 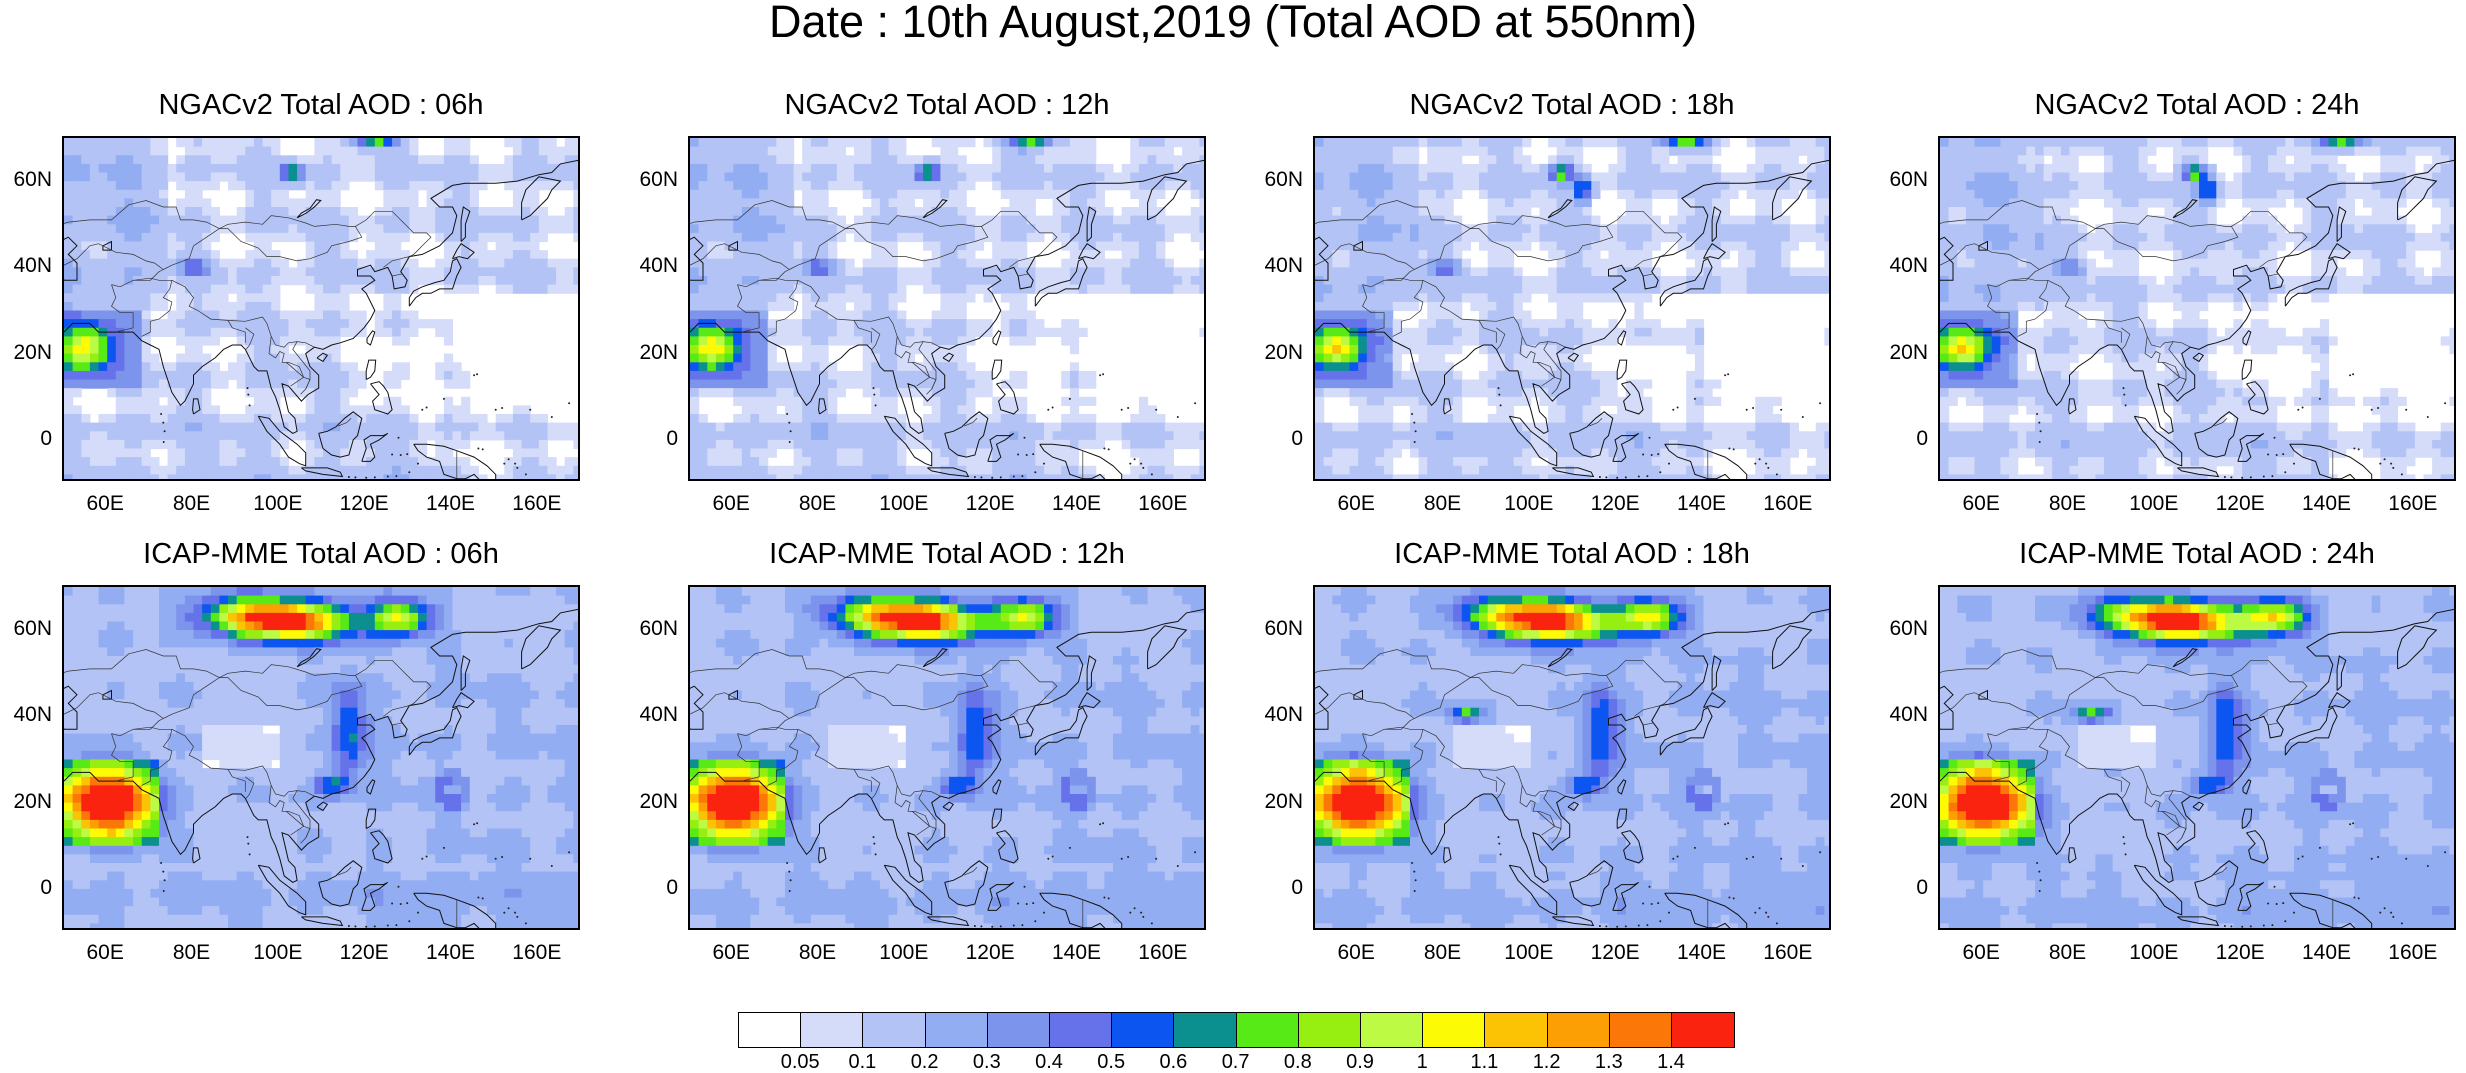 I want to click on coastline, so click(x=997, y=338).